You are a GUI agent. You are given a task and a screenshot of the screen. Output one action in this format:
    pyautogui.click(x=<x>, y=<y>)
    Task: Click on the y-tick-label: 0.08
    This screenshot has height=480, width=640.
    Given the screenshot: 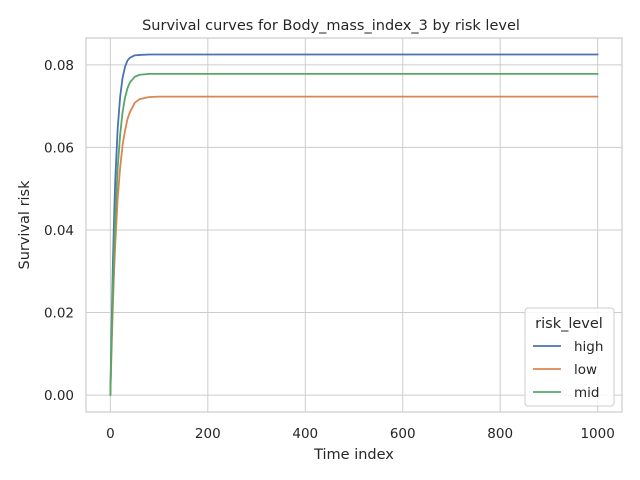 What is the action you would take?
    pyautogui.click(x=59, y=66)
    